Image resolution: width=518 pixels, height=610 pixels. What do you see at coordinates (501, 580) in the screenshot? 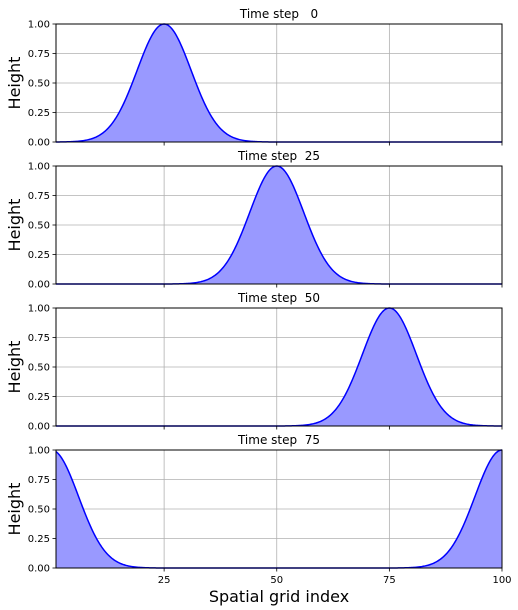
I see `x-tick-label: 100` at bounding box center [501, 580].